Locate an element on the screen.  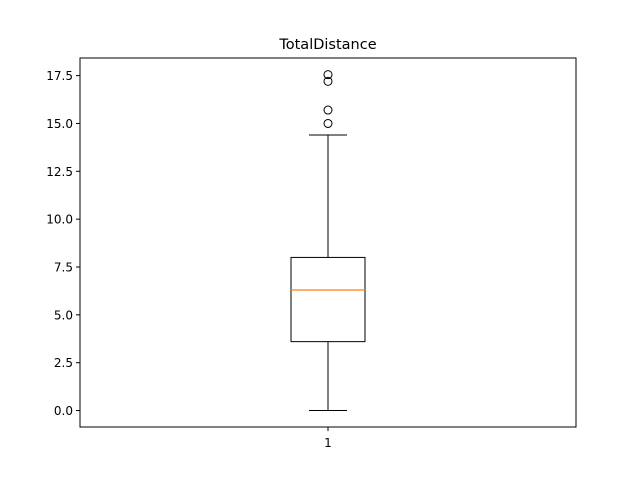
y-tick-label: 10.0 is located at coordinates (59, 220).